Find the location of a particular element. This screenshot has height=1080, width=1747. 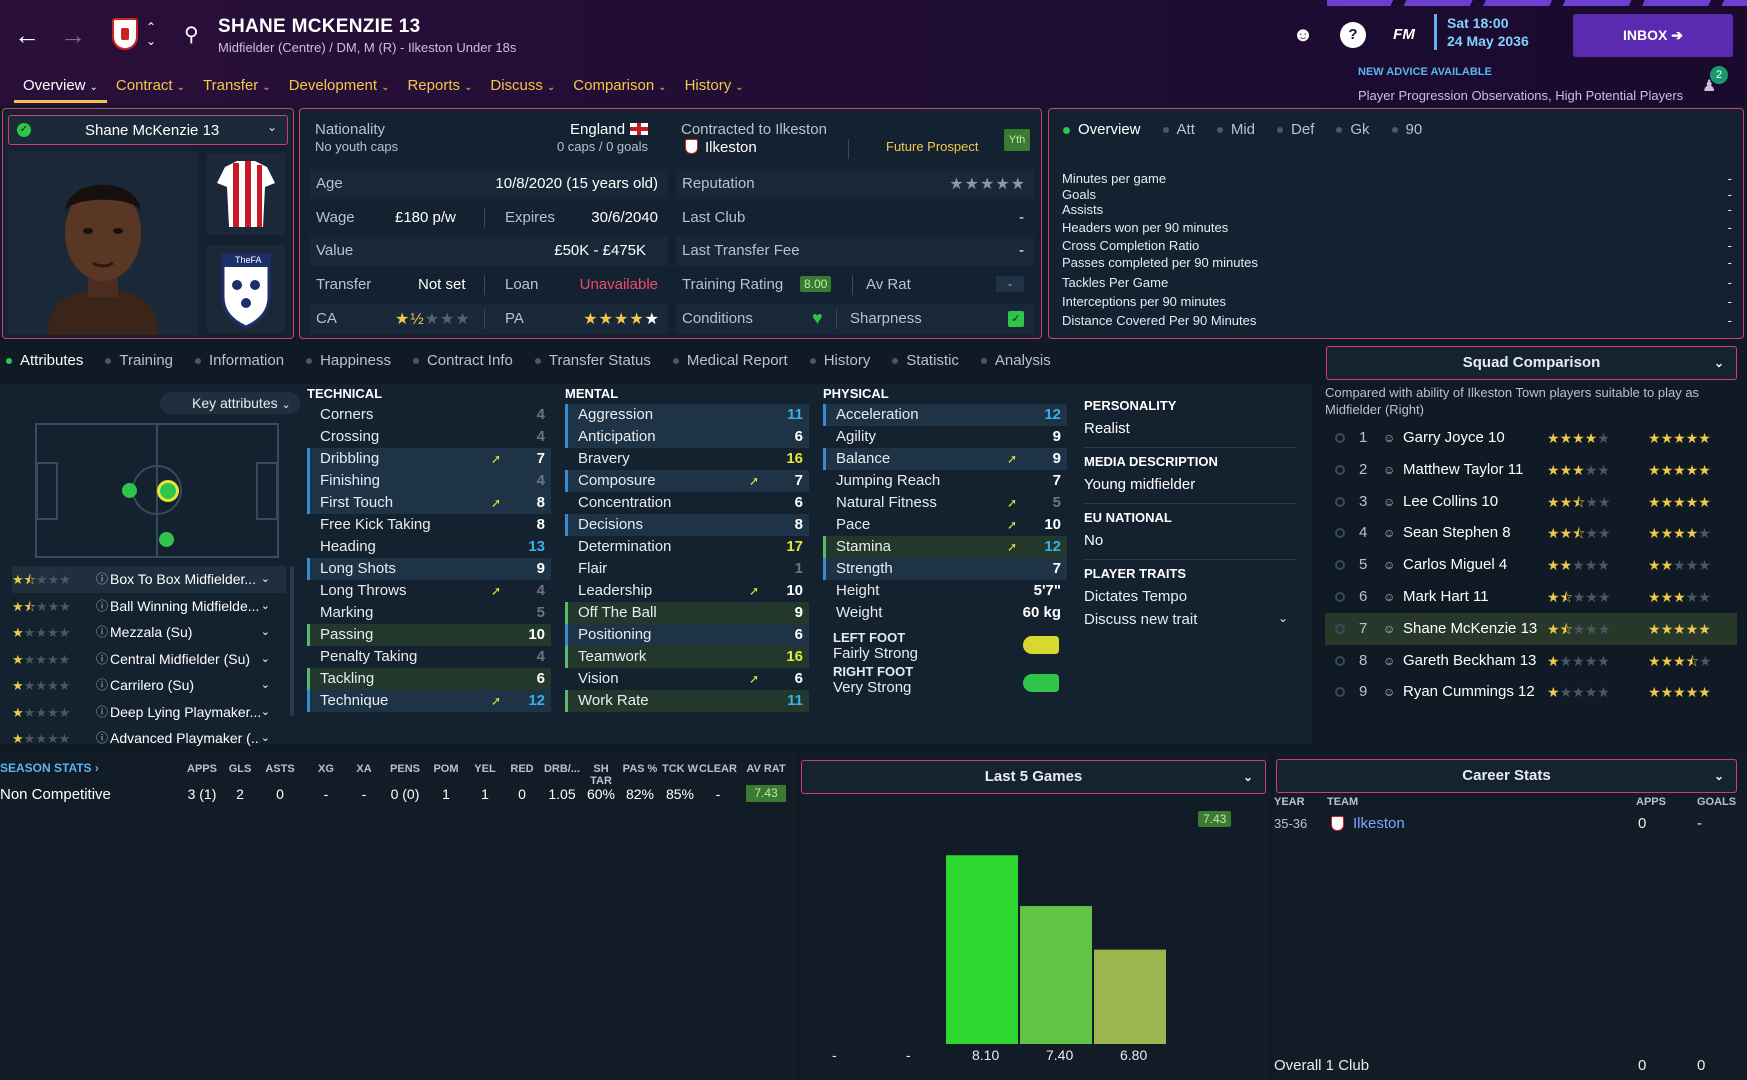

nationality-value: England is located at coordinates (598, 129).